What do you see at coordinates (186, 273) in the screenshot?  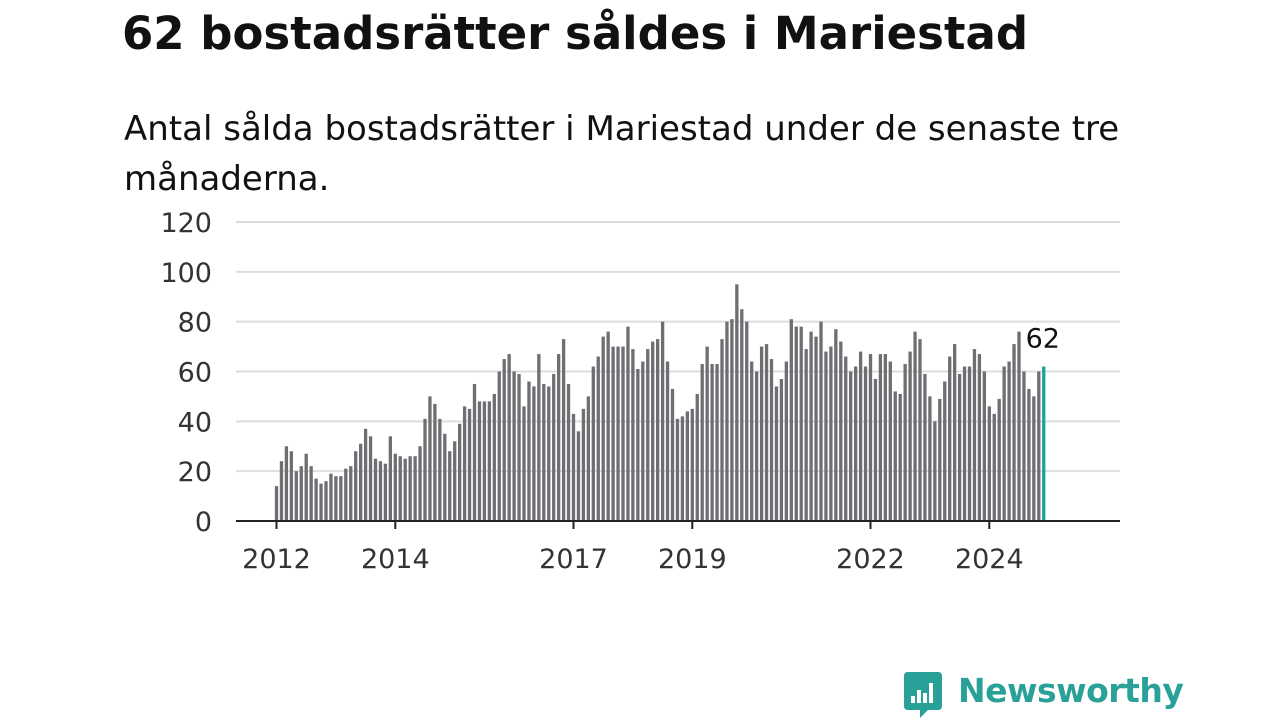 I see `y-tick-label: 100` at bounding box center [186, 273].